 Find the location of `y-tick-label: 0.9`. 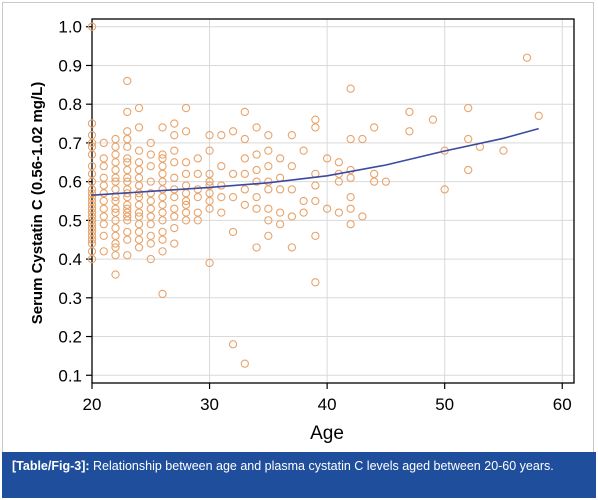

y-tick-label: 0.9 is located at coordinates (70, 65).